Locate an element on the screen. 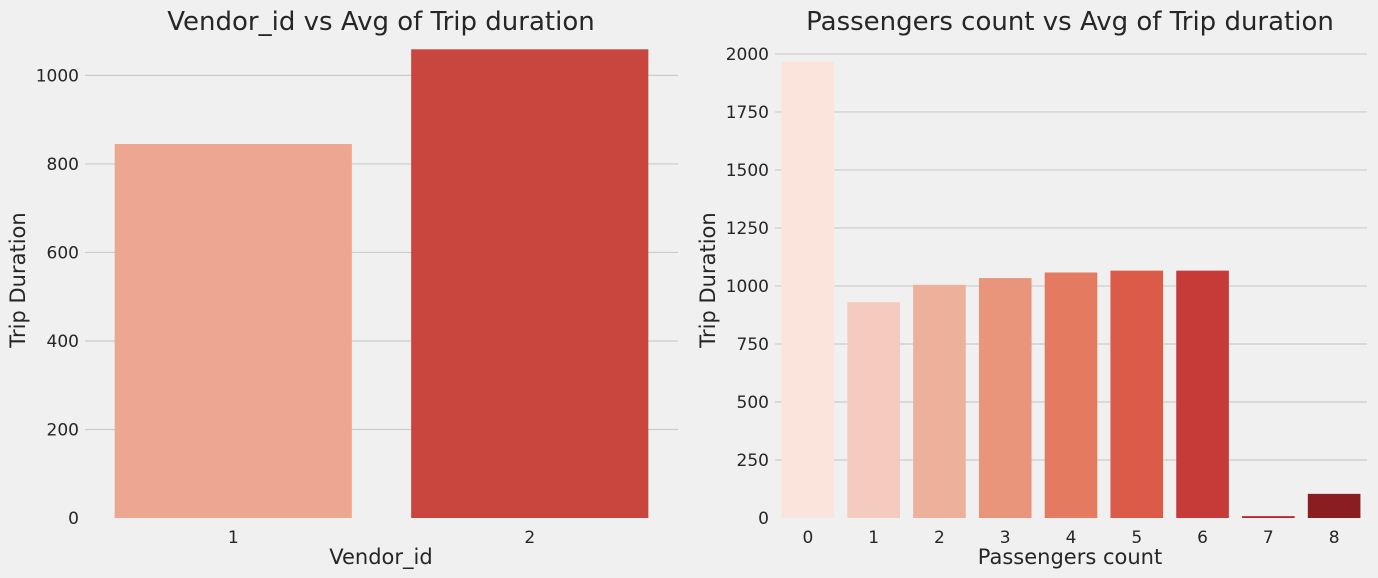 Image resolution: width=1378 pixels, height=578 pixels. x-tick-labels: 0 1 2 3 4 5 6 7 8 is located at coordinates (1070, 538).